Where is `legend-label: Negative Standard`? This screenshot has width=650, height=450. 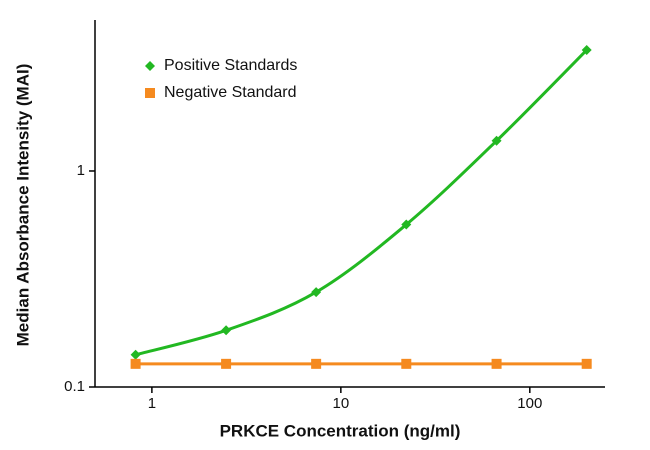 legend-label: Negative Standard is located at coordinates (230, 92).